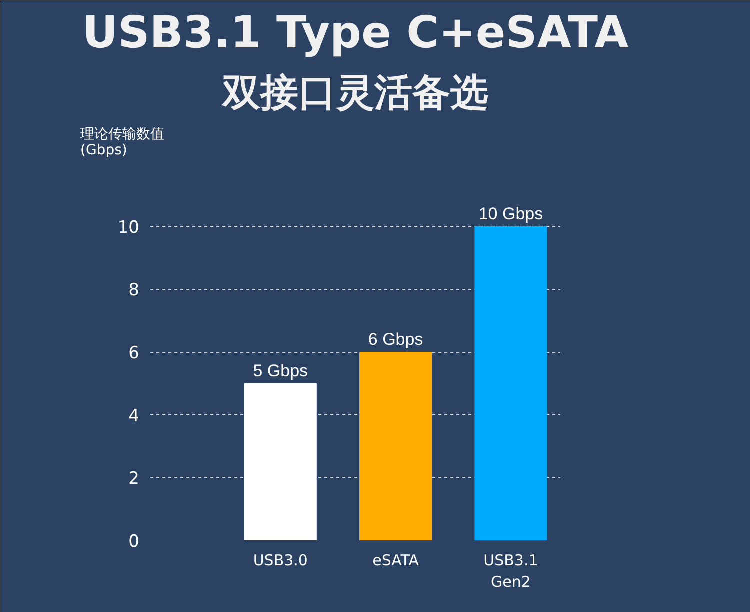 This screenshot has width=750, height=612. Describe the element at coordinates (134, 542) in the screenshot. I see `y-tick-label: 0` at that location.